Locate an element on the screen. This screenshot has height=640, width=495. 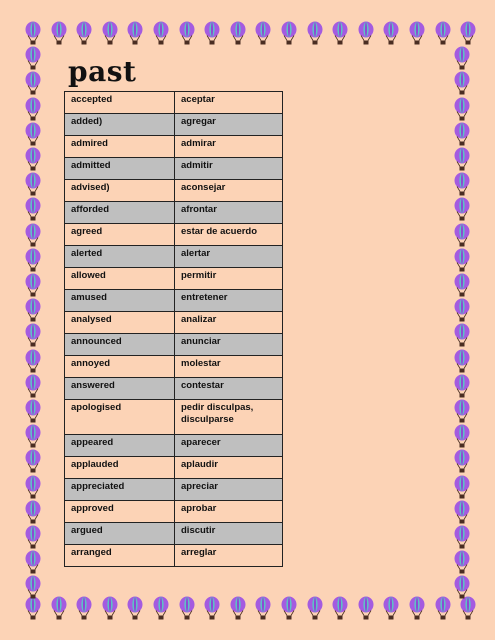
spanish-verb-cell: admirar is located at coordinates (228, 146).